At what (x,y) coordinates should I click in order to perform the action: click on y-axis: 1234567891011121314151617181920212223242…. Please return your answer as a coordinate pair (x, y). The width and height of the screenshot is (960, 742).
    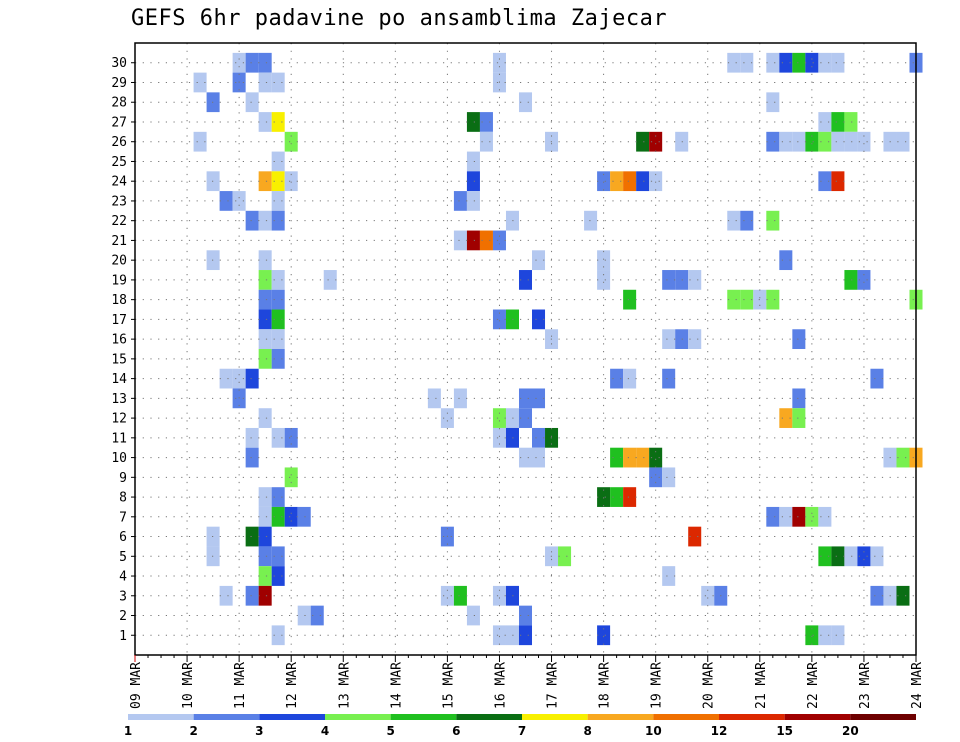
    Looking at the image, I should click on (123, 350).